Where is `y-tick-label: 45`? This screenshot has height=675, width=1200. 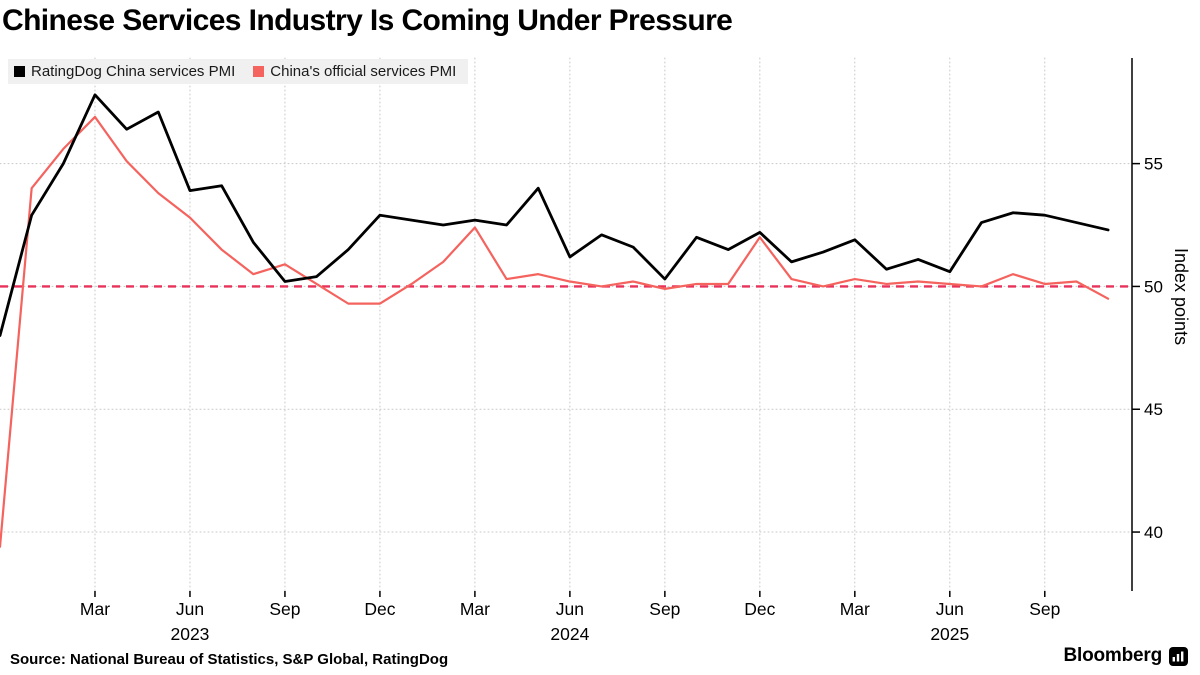 y-tick-label: 45 is located at coordinates (1153, 409).